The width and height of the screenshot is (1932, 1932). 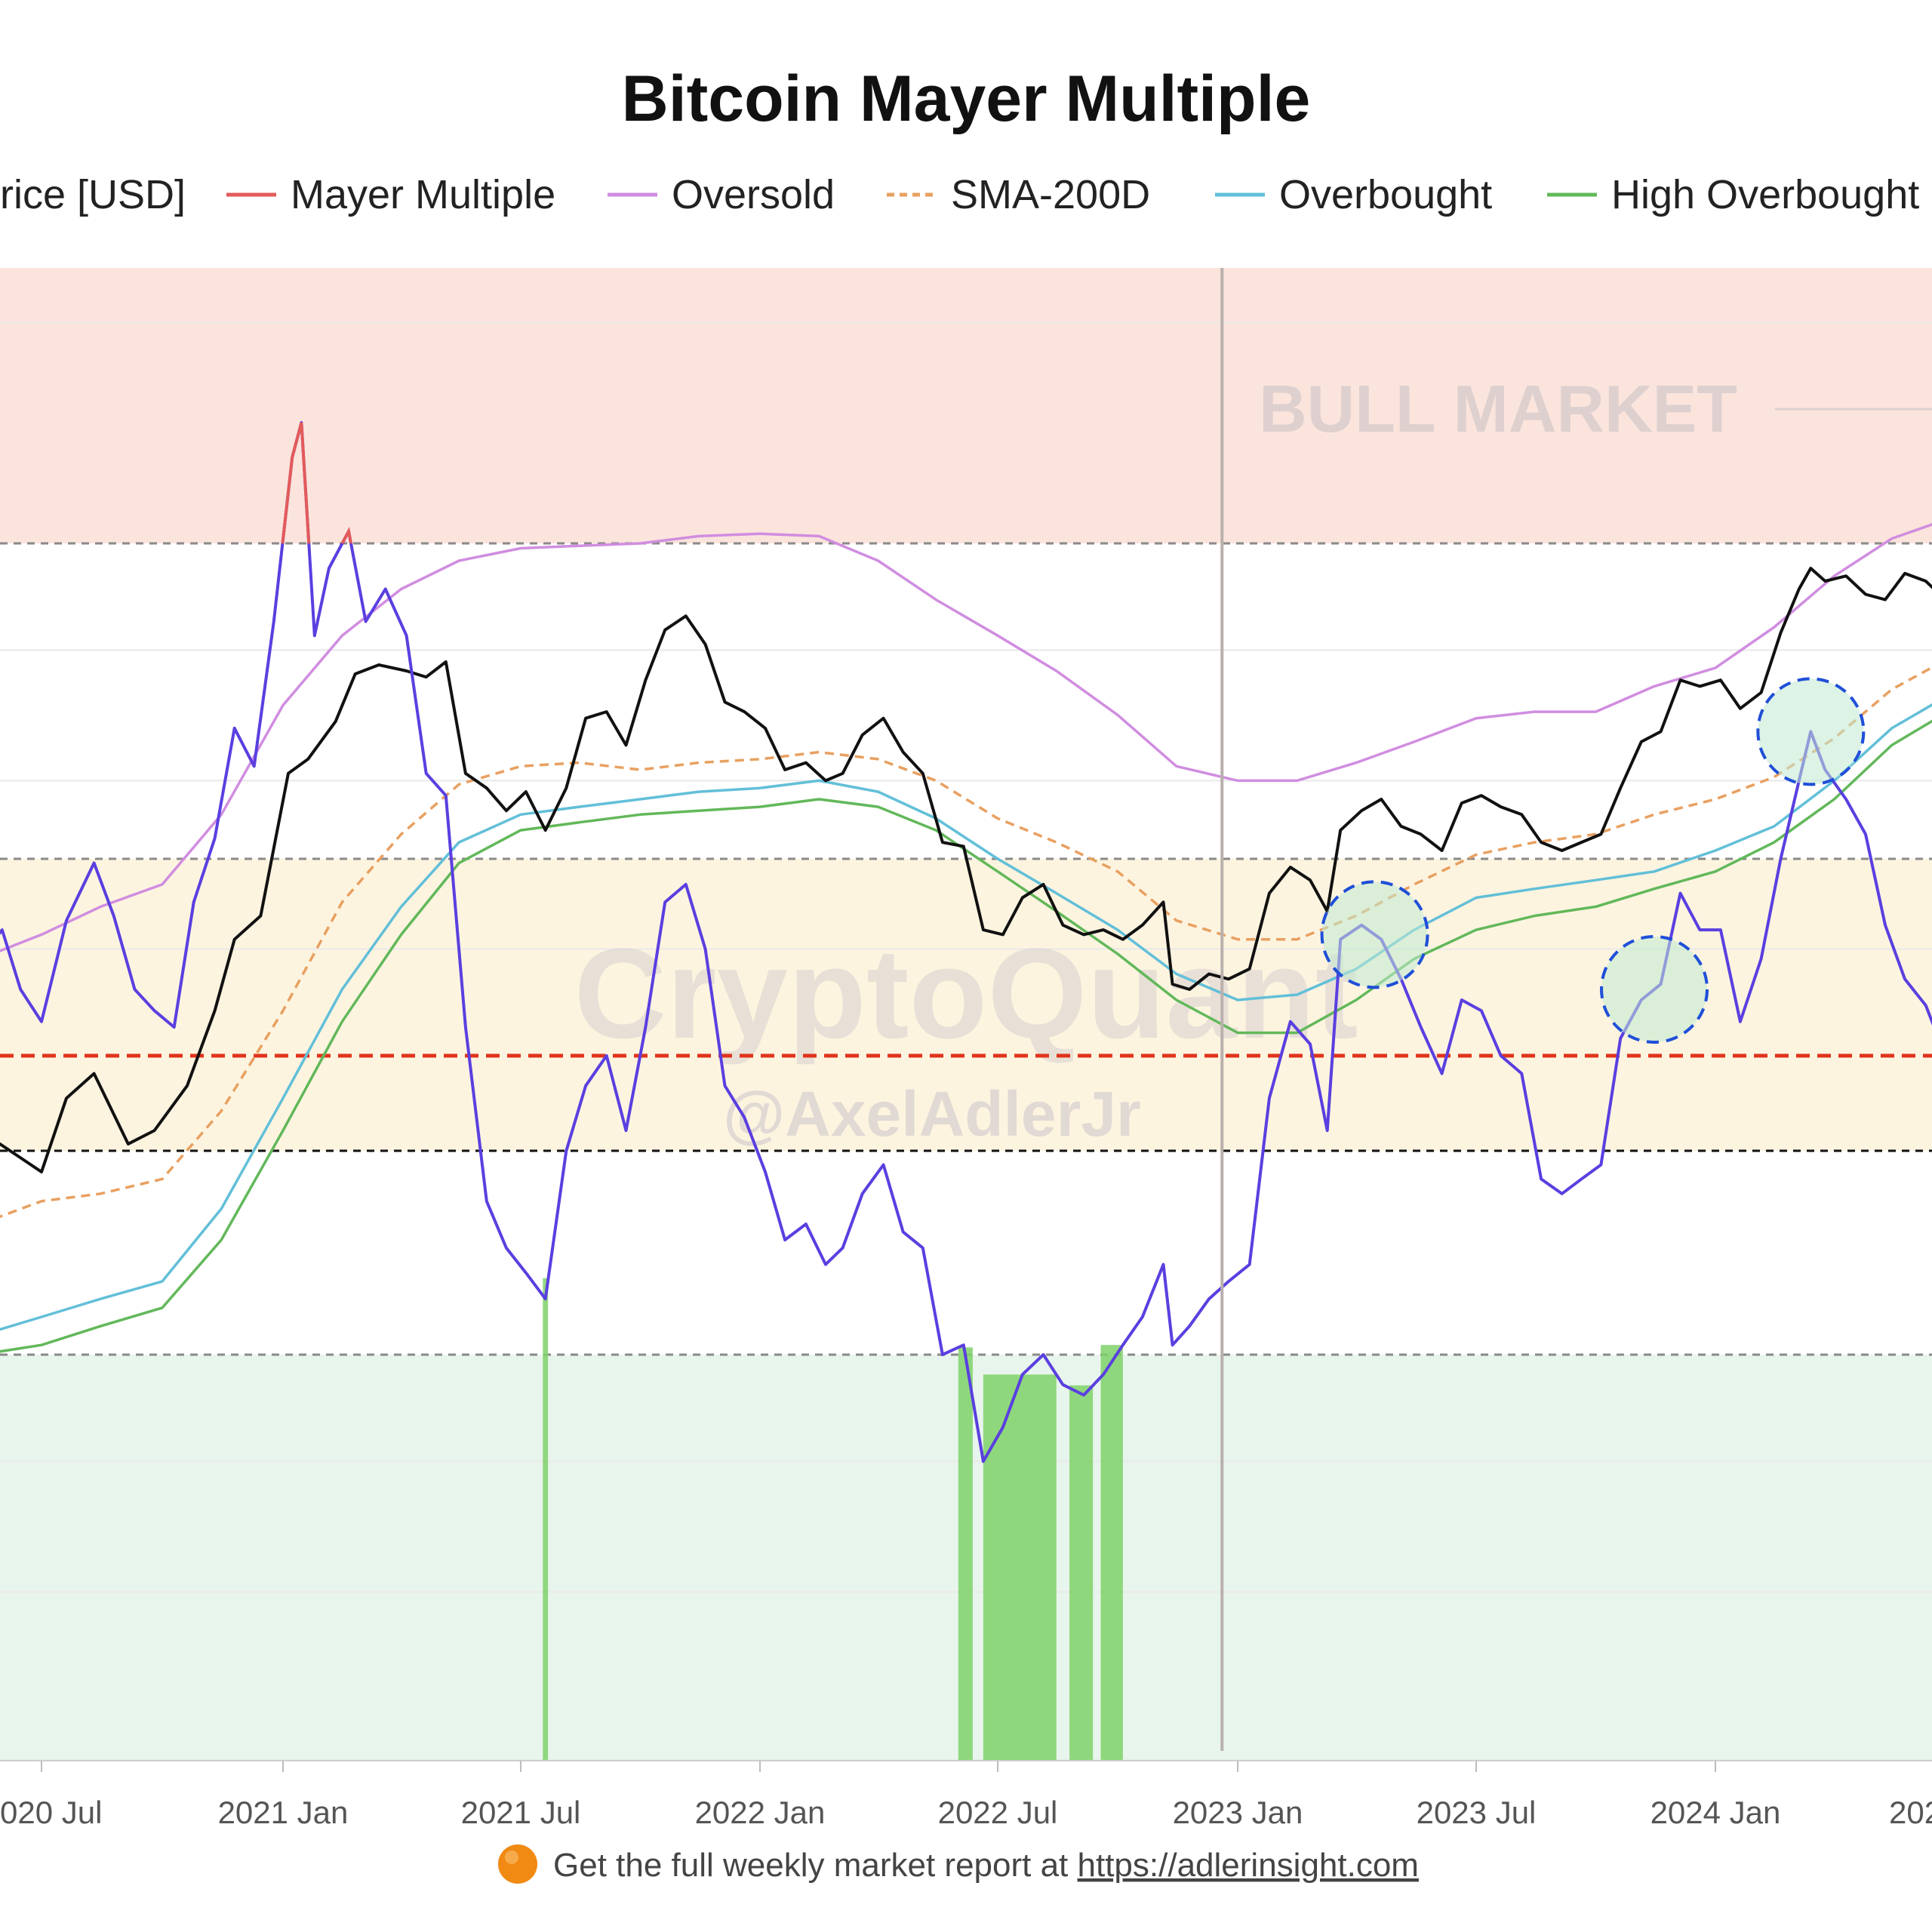 What do you see at coordinates (966, 405) in the screenshot?
I see `zone-overheated` at bounding box center [966, 405].